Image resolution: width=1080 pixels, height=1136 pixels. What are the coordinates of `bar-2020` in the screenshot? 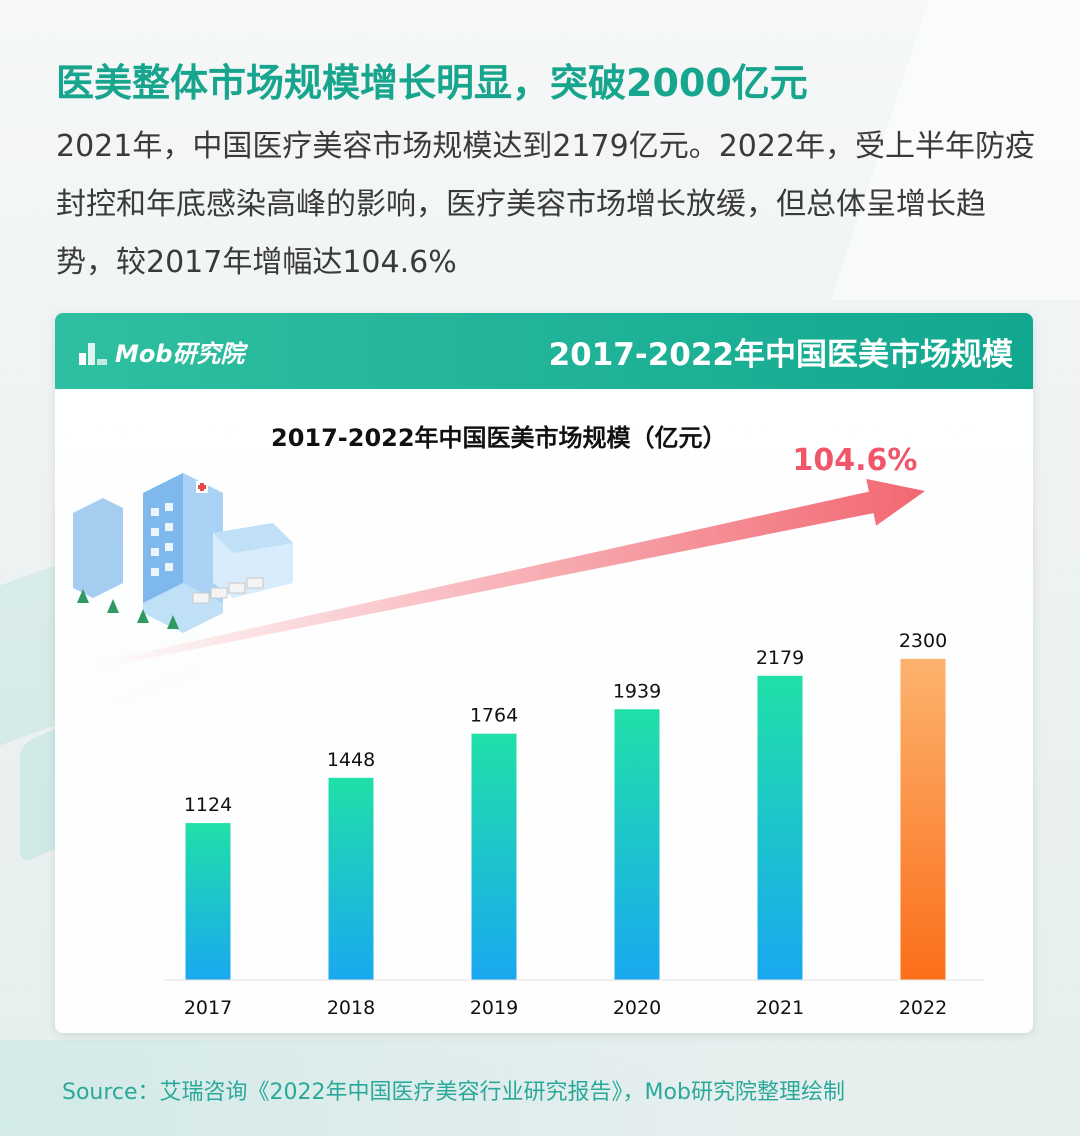 It's located at (637, 844).